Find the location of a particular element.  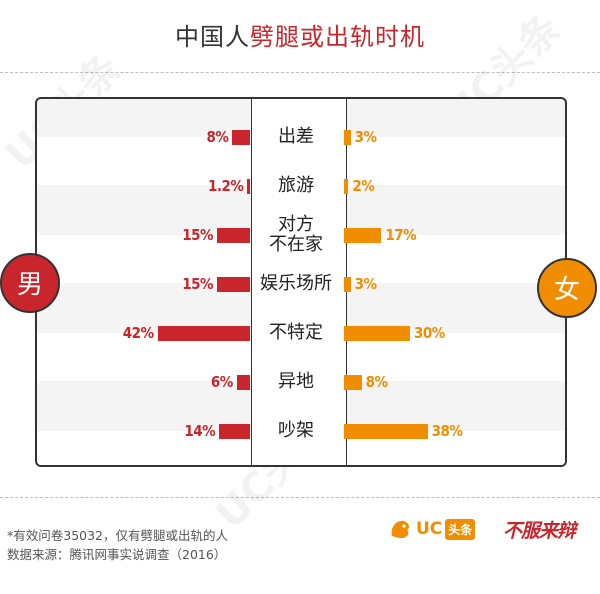

top-divider is located at coordinates (300, 72).